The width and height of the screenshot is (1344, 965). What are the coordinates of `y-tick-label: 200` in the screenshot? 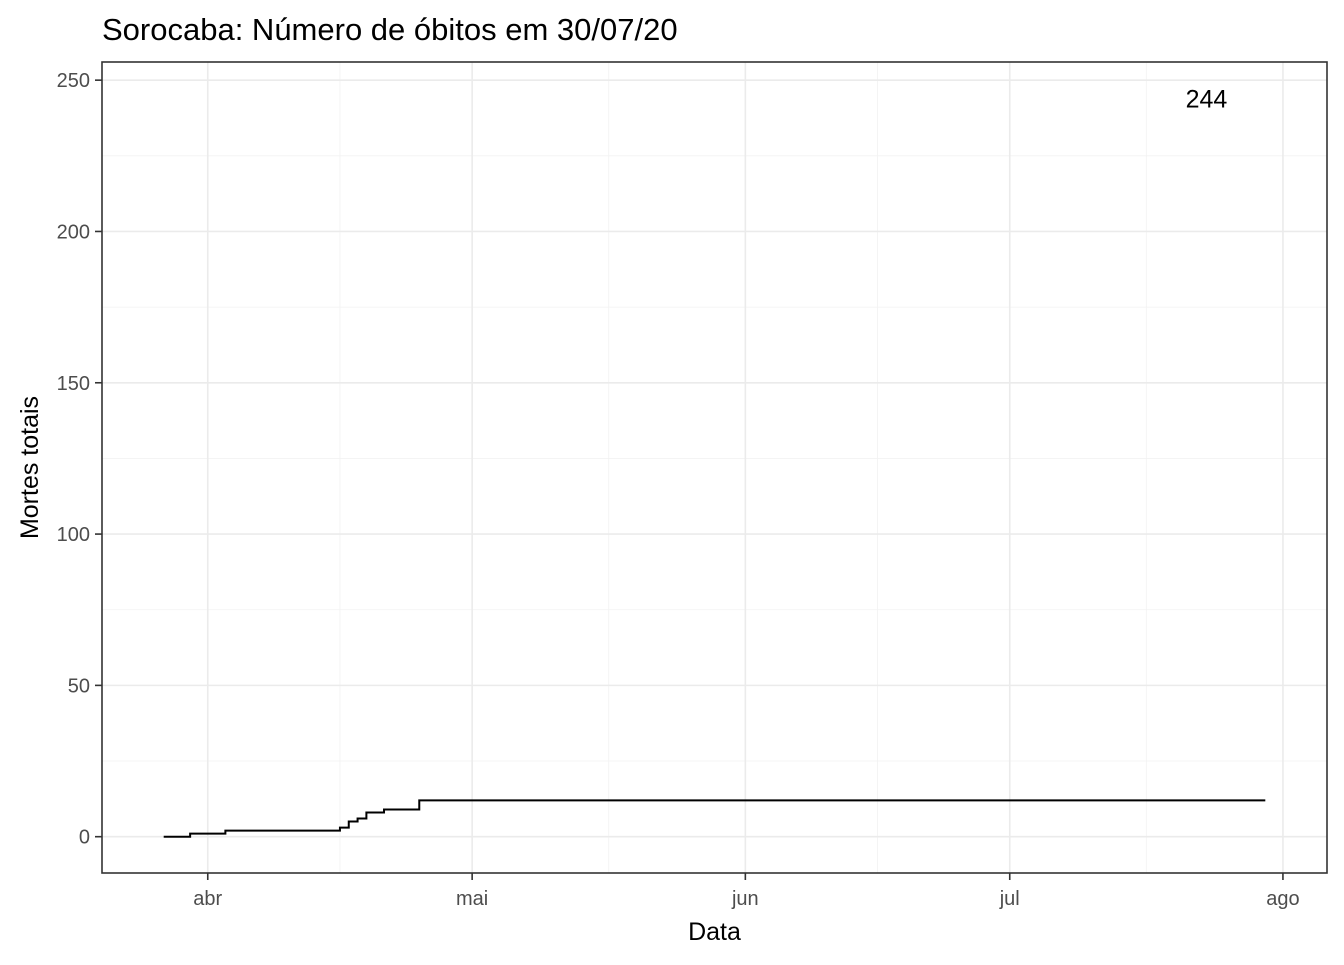 It's located at (73, 232).